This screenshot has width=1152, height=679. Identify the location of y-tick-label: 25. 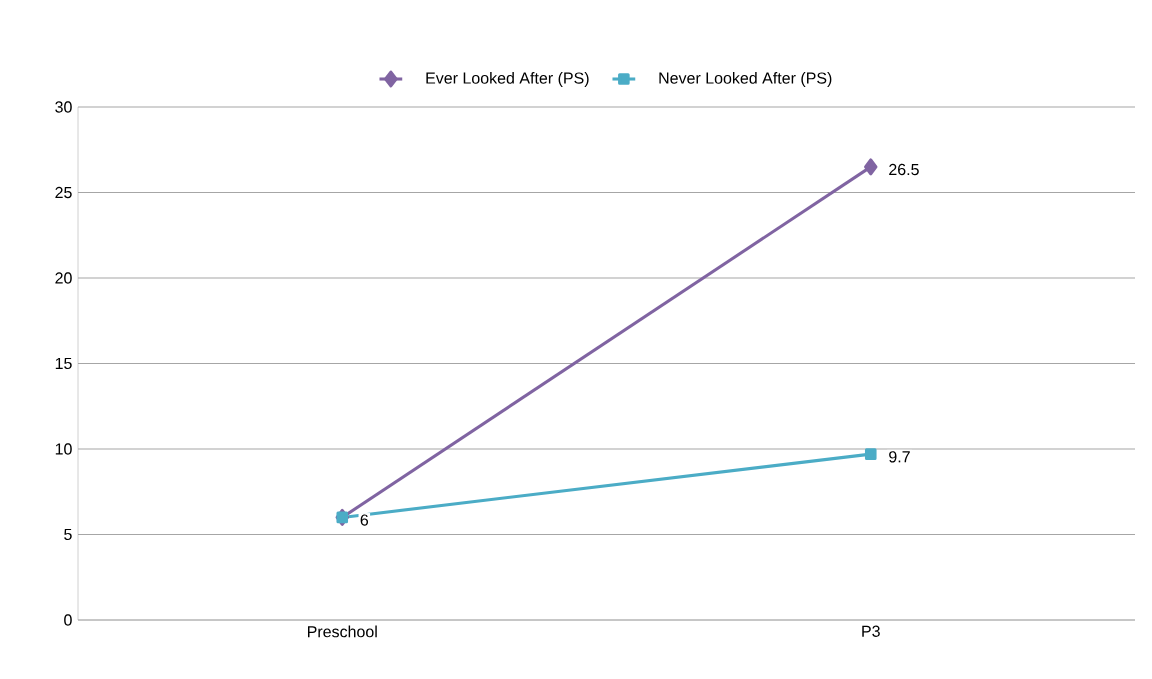
(63, 192).